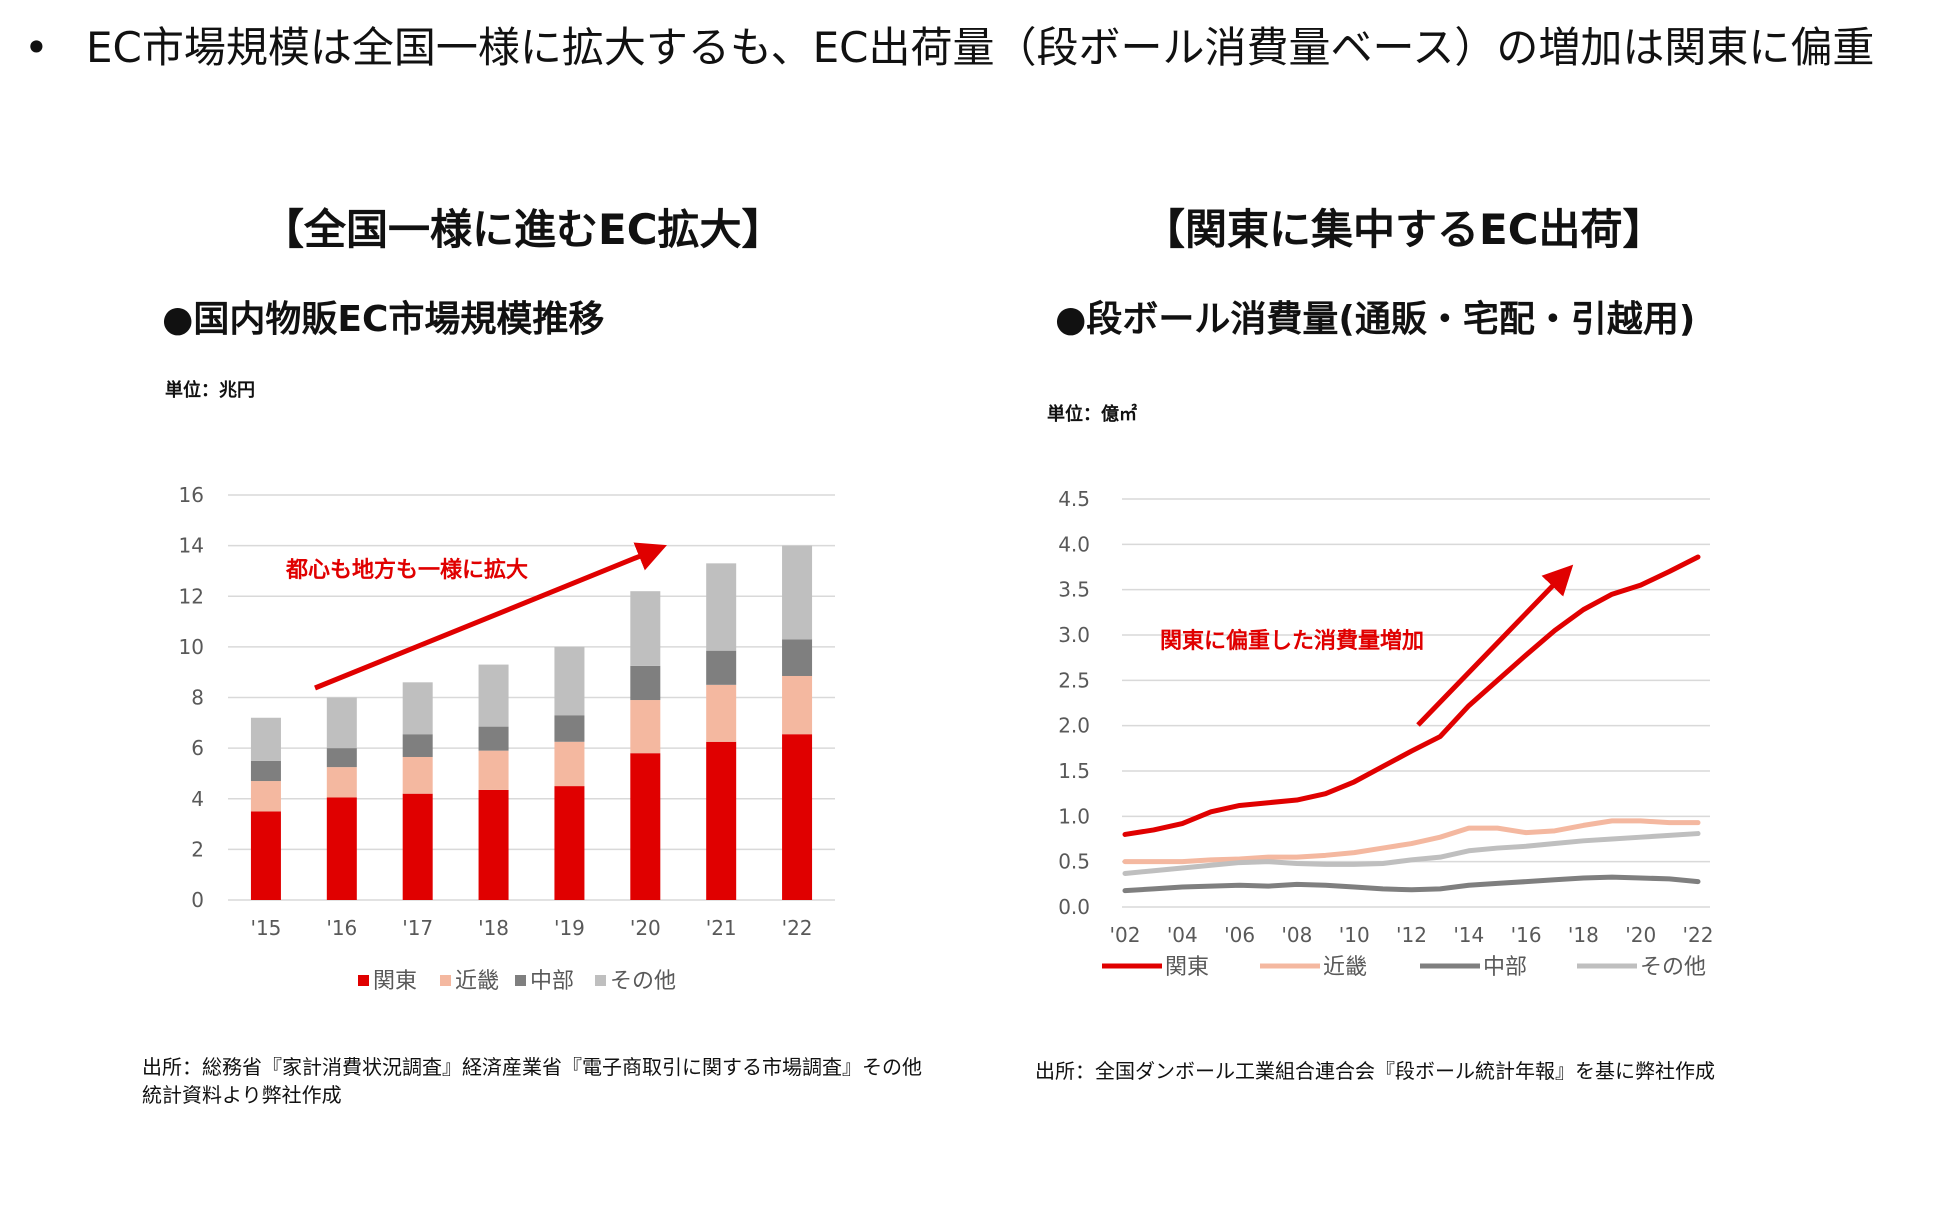 Image resolution: width=1950 pixels, height=1218 pixels. I want to click on y-tick-label: 4.5, so click(1074, 499).